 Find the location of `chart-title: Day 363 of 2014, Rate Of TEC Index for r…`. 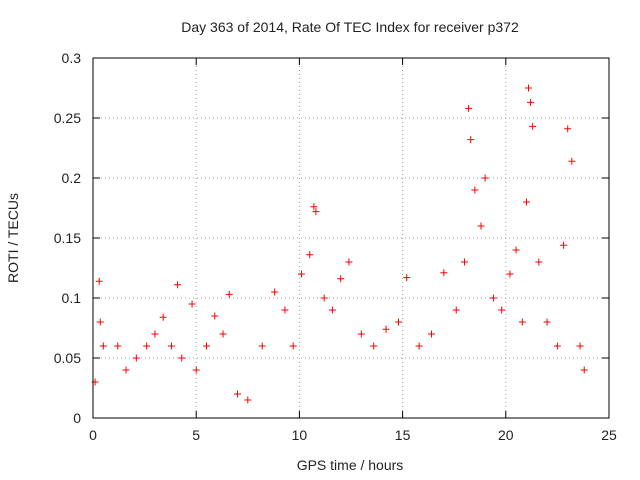

chart-title: Day 363 of 2014, Rate Of TEC Index for r… is located at coordinates (350, 27).